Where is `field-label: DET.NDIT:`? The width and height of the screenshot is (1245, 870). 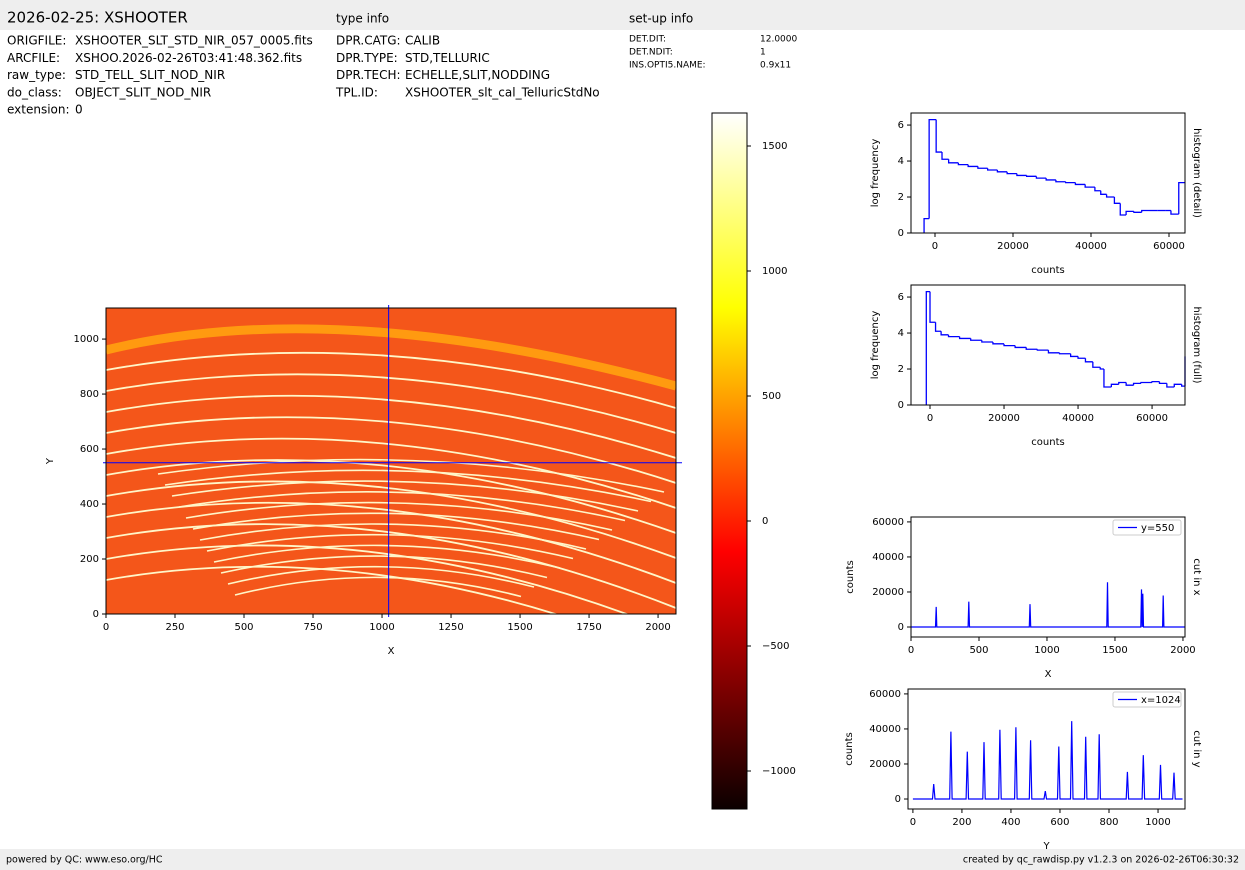
field-label: DET.NDIT: is located at coordinates (651, 53).